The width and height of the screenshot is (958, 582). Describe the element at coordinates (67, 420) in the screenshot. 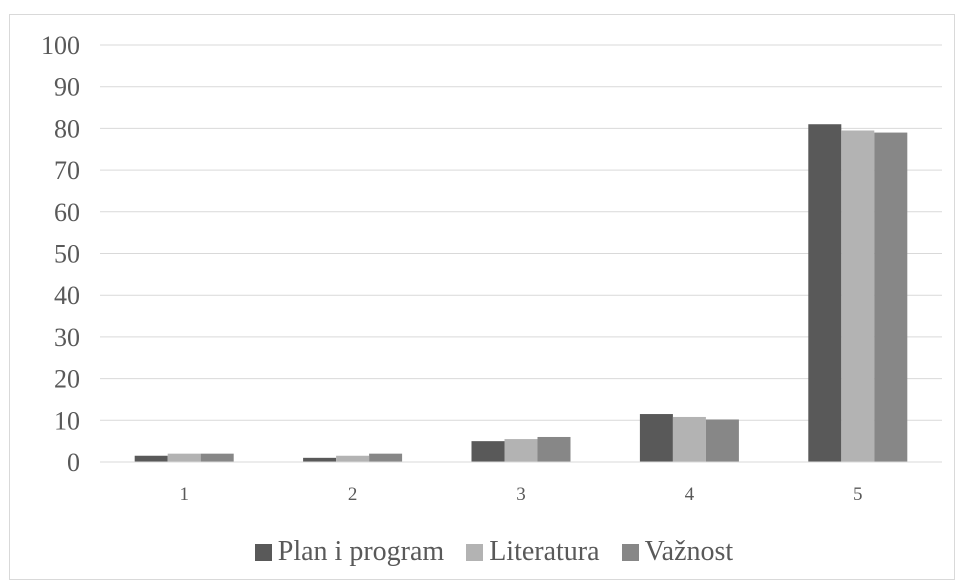

I see `y-tick-label: 10` at that location.